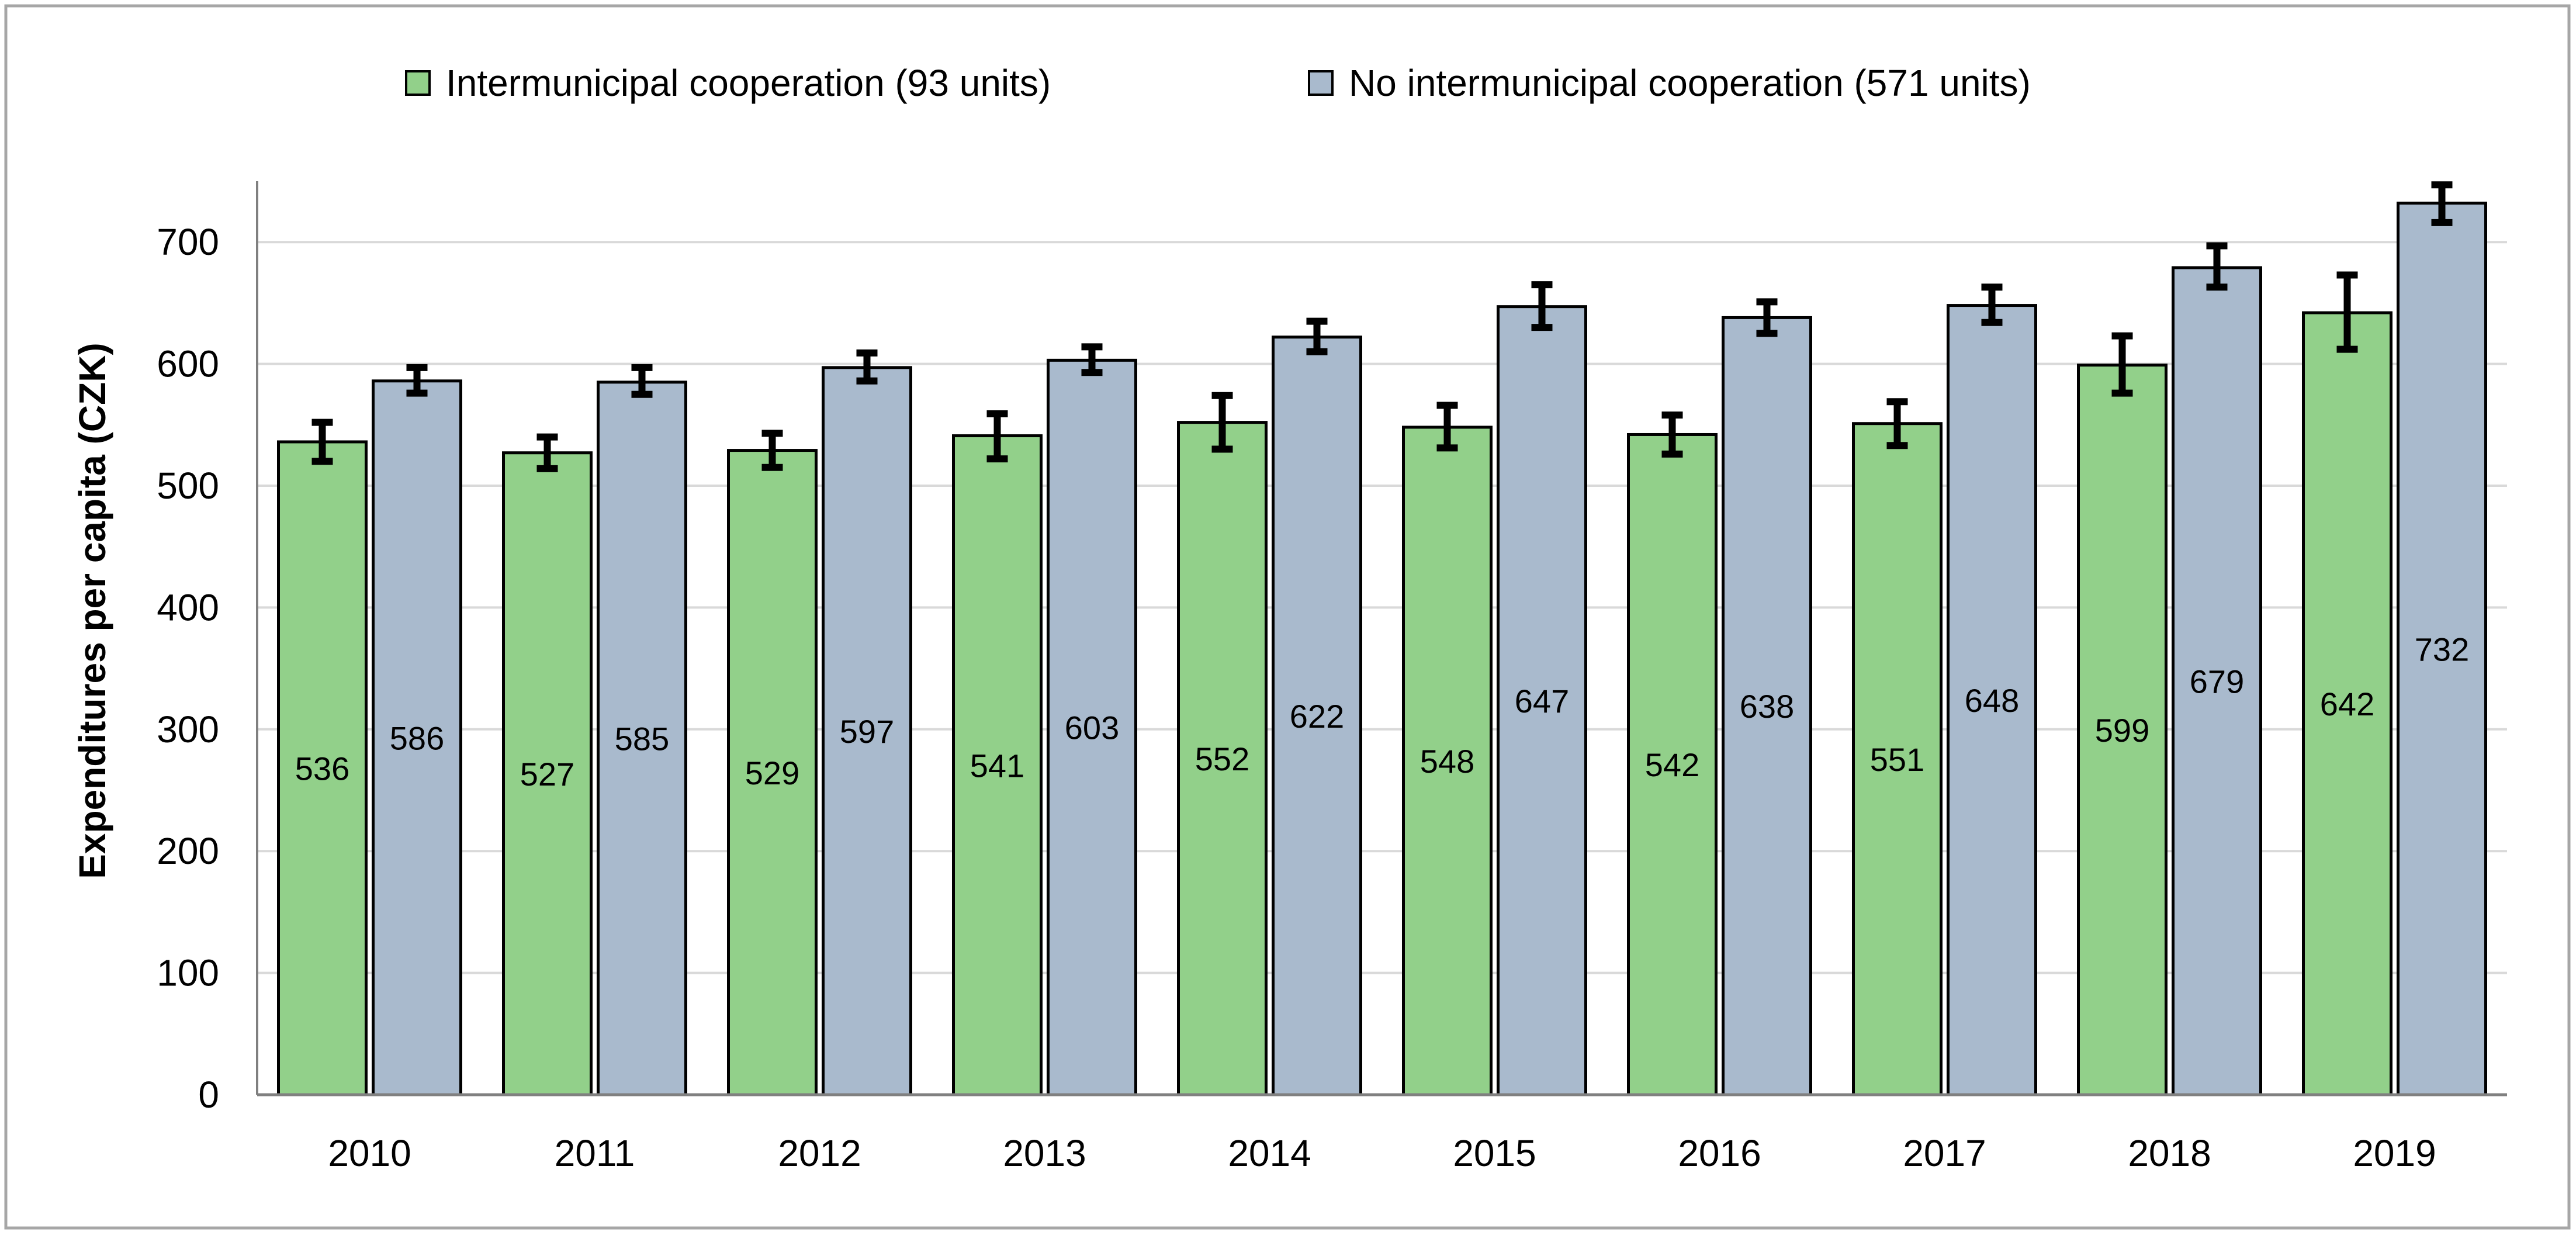  I want to click on bar-no-cooperation-2014, so click(1317, 715).